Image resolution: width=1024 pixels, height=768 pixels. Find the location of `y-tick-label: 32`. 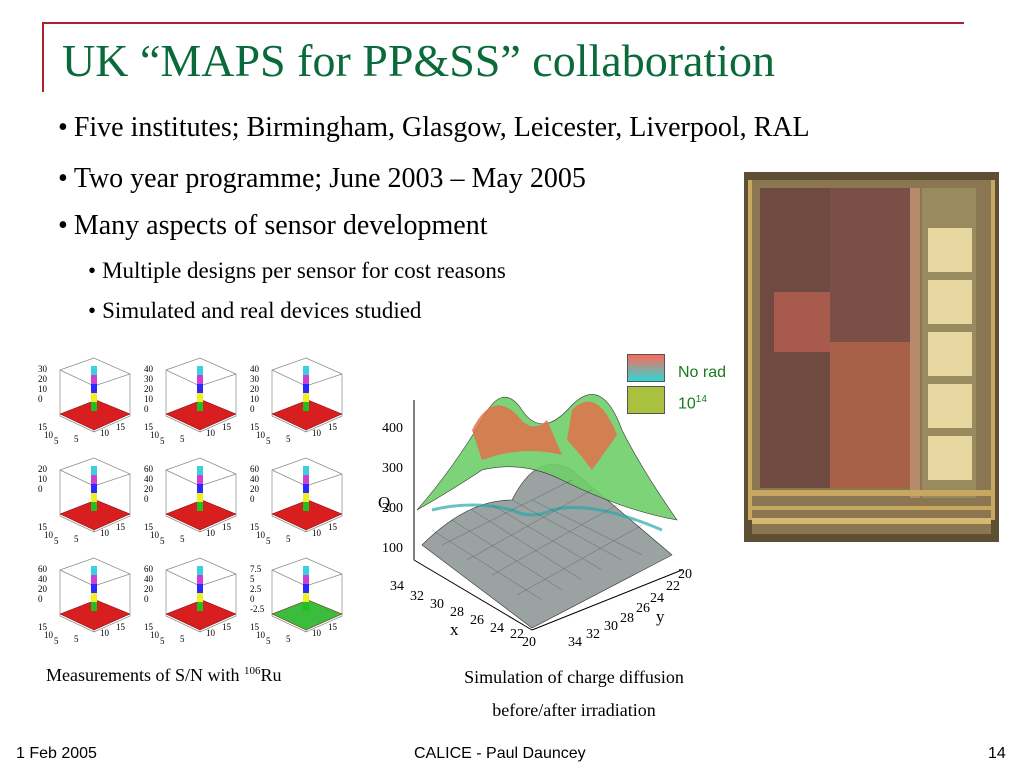

y-tick-label: 32 is located at coordinates (593, 634).